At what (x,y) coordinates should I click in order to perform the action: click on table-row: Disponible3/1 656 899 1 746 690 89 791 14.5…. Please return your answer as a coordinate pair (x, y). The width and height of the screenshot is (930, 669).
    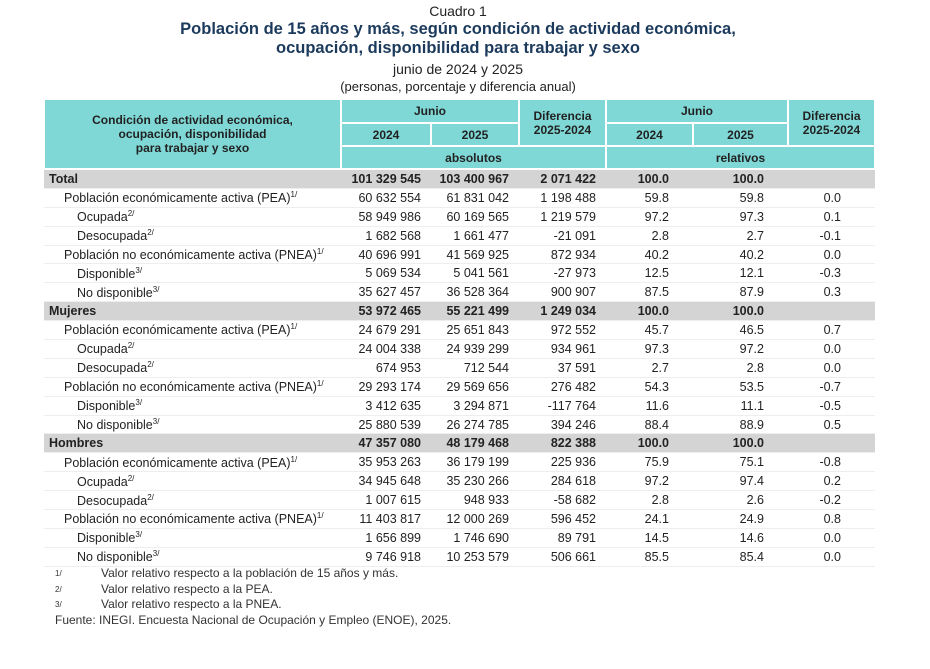
    Looking at the image, I should click on (459, 538).